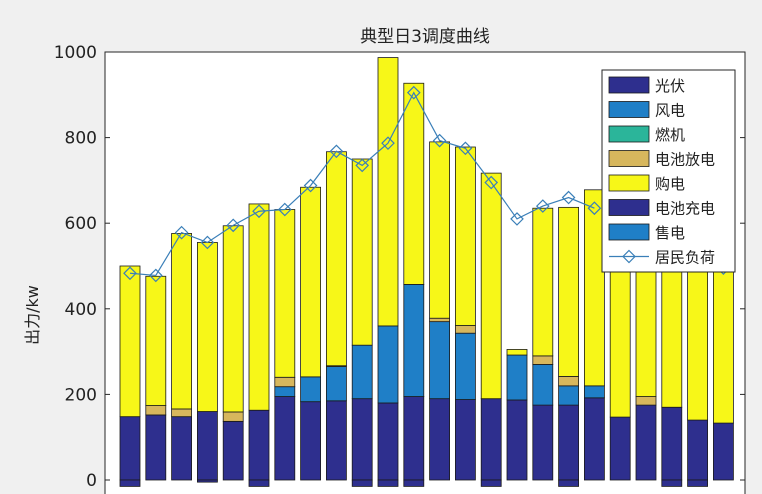 Image resolution: width=762 pixels, height=494 pixels. Describe the element at coordinates (670, 135) in the screenshot. I see `legend-label-2: 燃机` at that location.